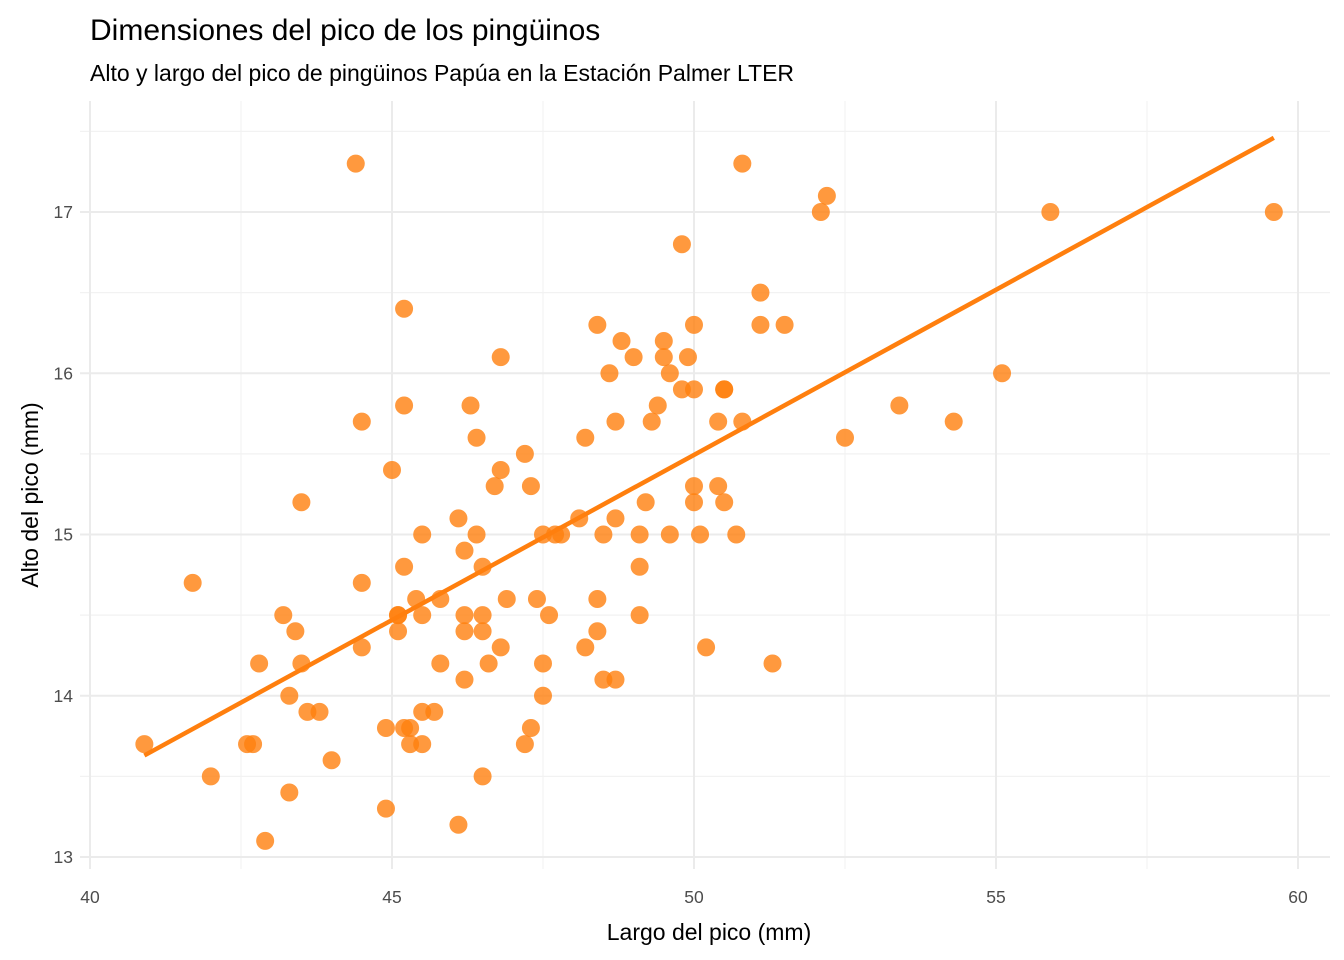 This screenshot has width=1344, height=960. I want to click on y-axis-tick-labels: 13 14 15 16 17, so click(64, 534).